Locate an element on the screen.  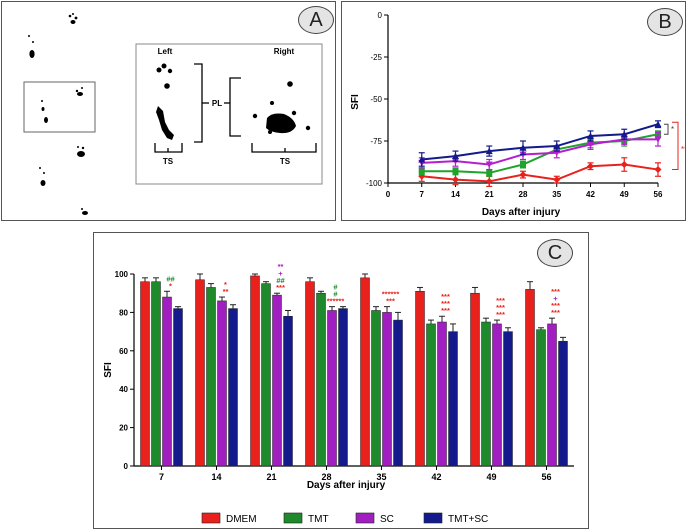
ts-left-label: TS is located at coordinates (168, 161).